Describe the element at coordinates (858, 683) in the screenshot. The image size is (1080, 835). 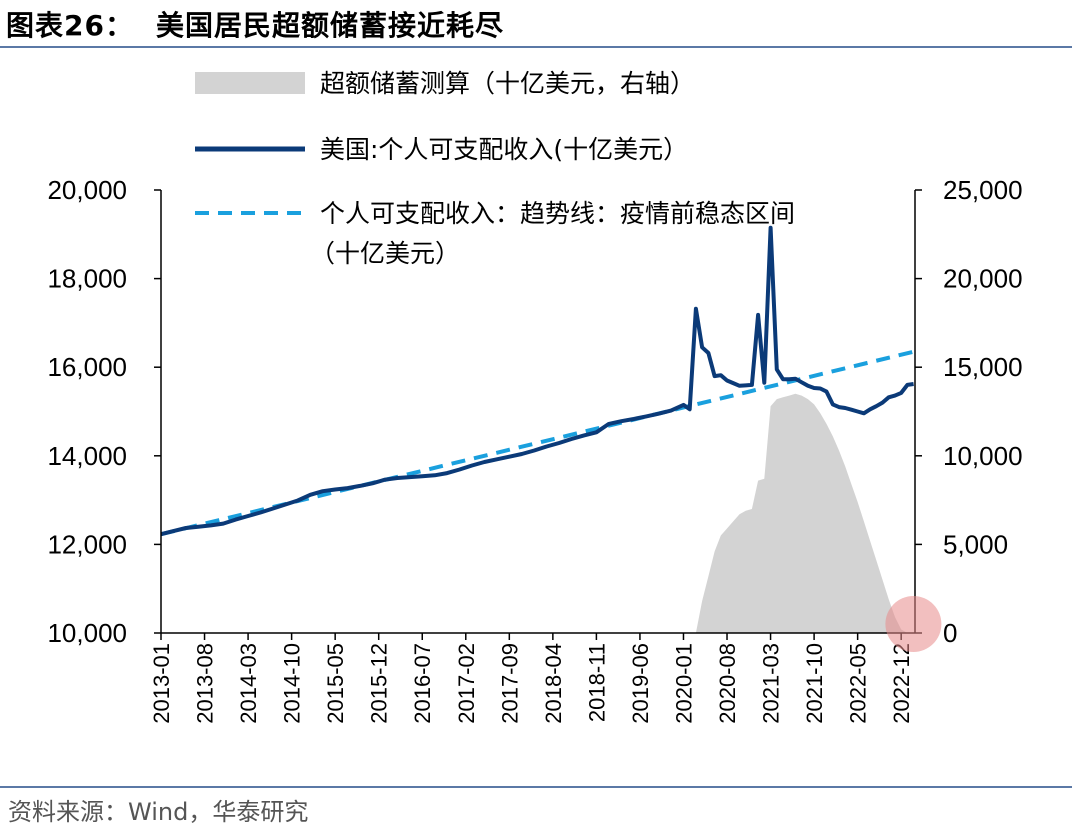
I see `x-tick-label: 2022-05` at that location.